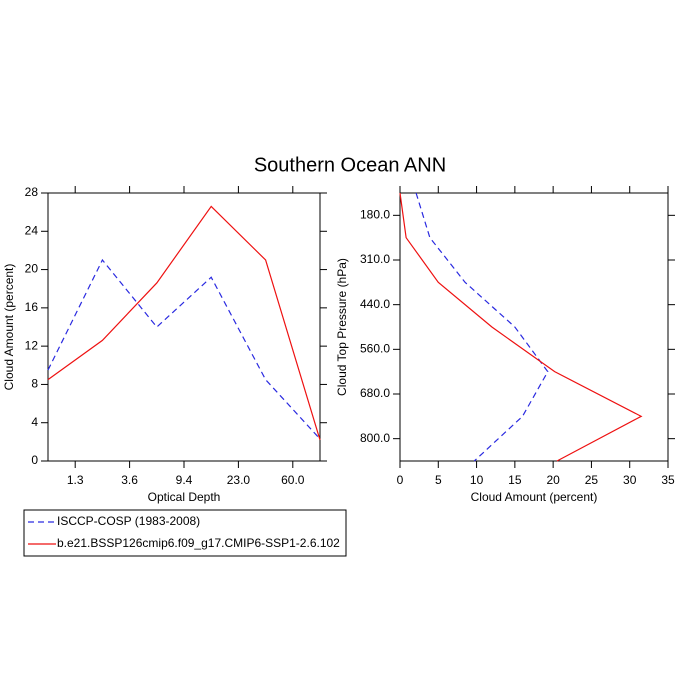 This screenshot has height=700, width=700. What do you see at coordinates (129, 480) in the screenshot?
I see `x-tick-label: 3.6` at bounding box center [129, 480].